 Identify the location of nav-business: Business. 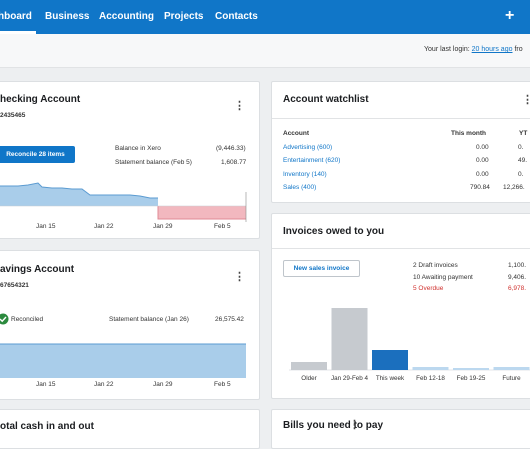
(67, 16).